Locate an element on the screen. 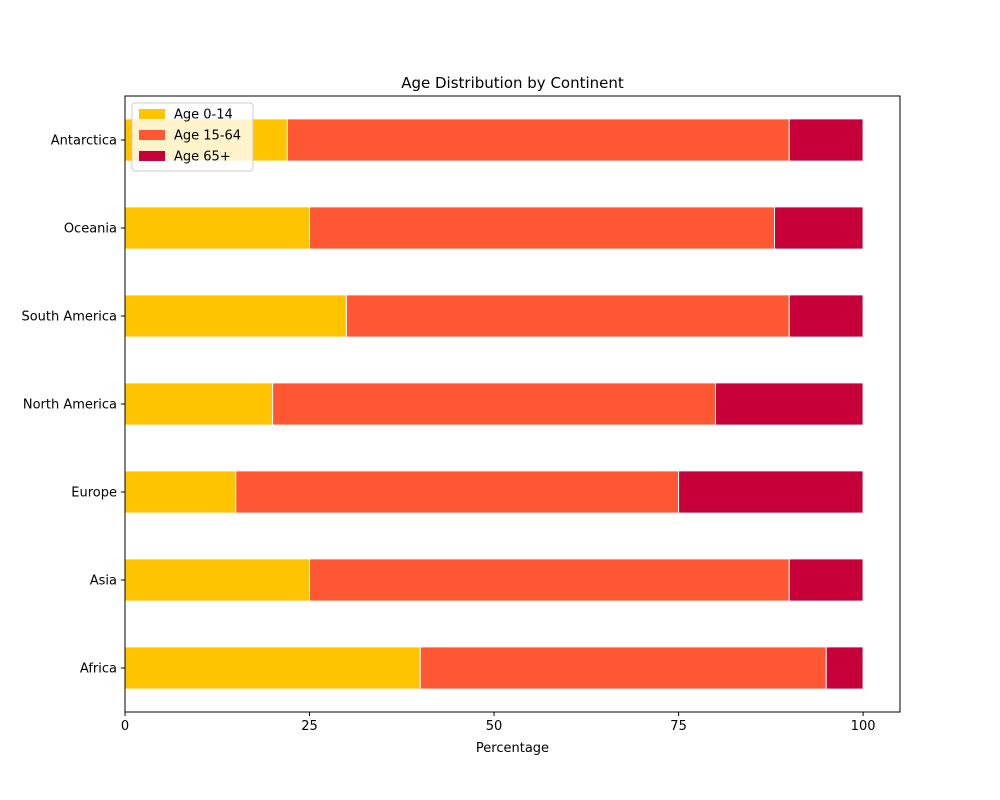  y-tick-label: Antarctica is located at coordinates (84, 141).